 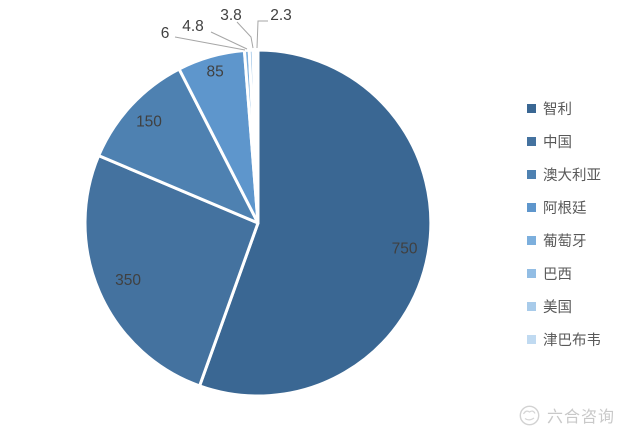 I want to click on legend-label: 中国, so click(x=557, y=143).